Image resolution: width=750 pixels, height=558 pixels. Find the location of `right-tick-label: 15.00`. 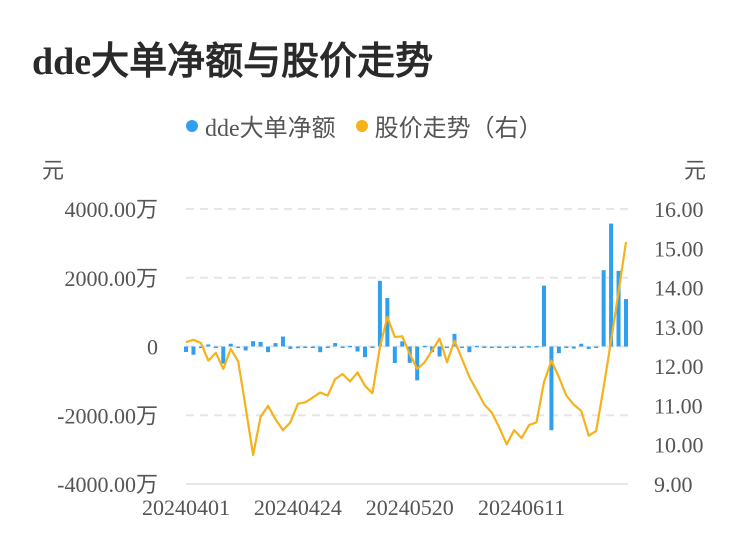

right-tick-label: 15.00 is located at coordinates (679, 248).